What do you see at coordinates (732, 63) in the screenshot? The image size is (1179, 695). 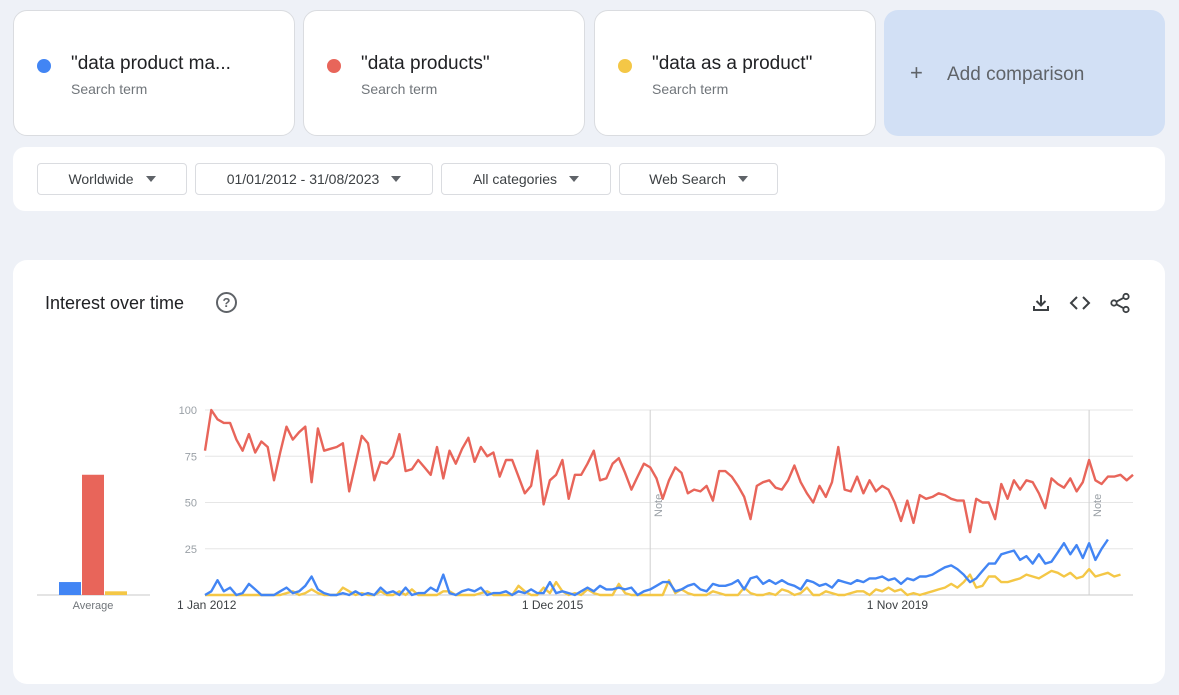 I see `term-label: "data as a product"` at bounding box center [732, 63].